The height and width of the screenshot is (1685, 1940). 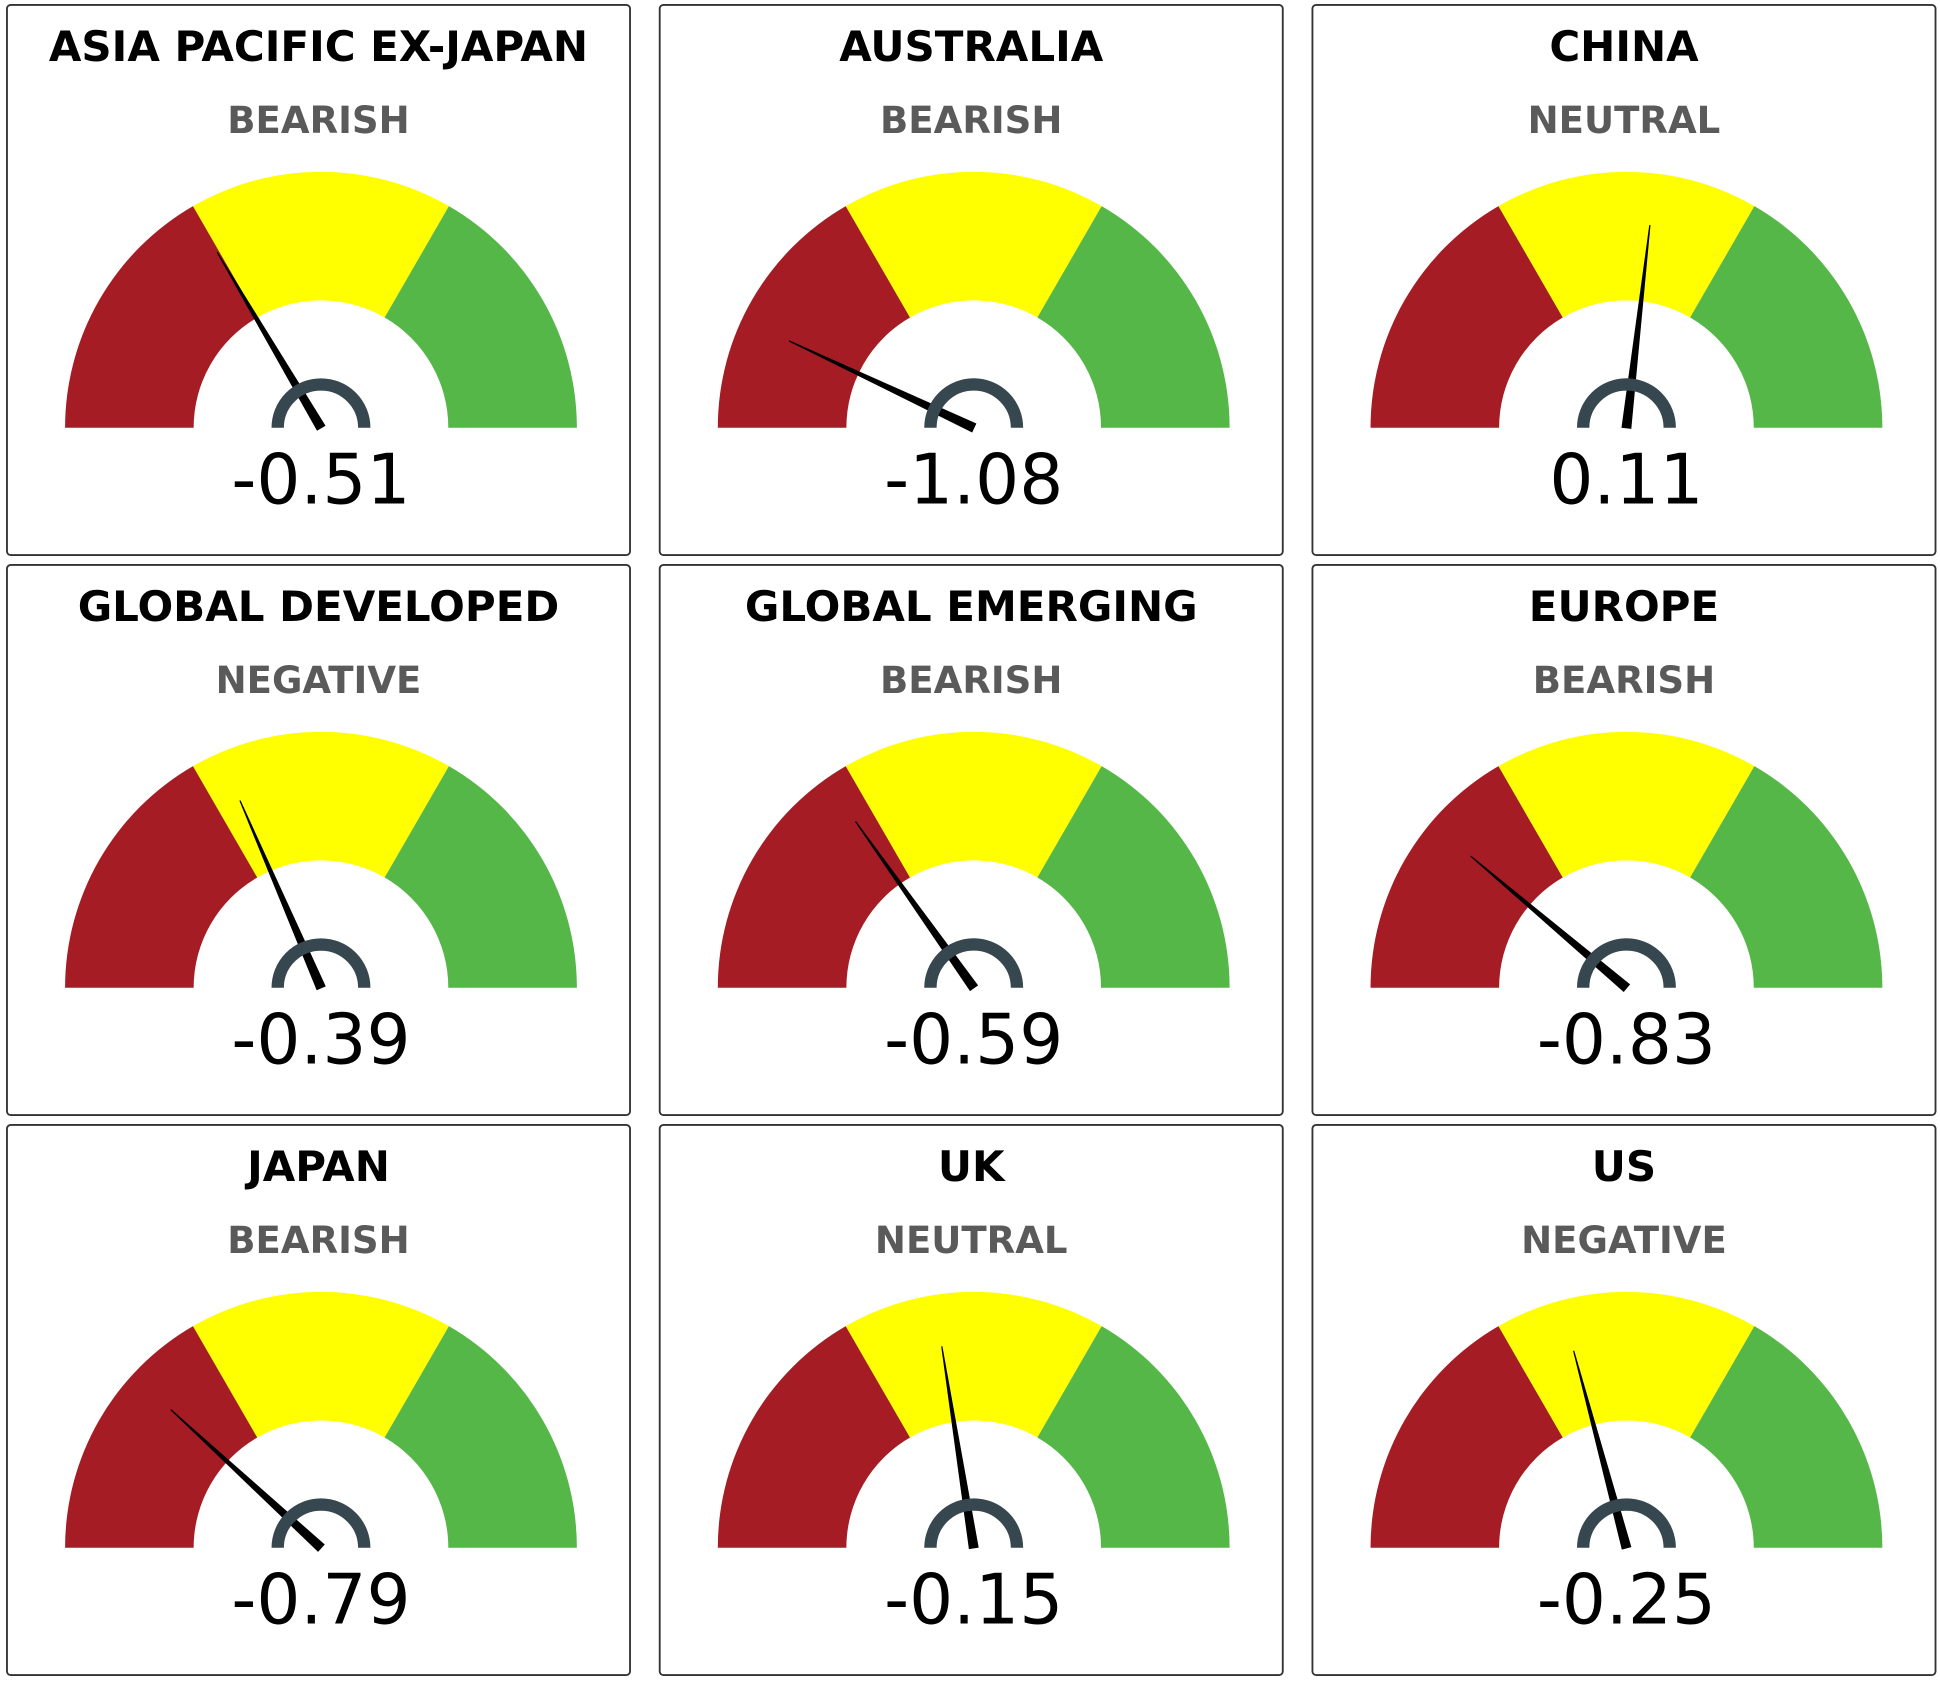 What do you see at coordinates (973, 1041) in the screenshot?
I see `gauge-value: -0.59` at bounding box center [973, 1041].